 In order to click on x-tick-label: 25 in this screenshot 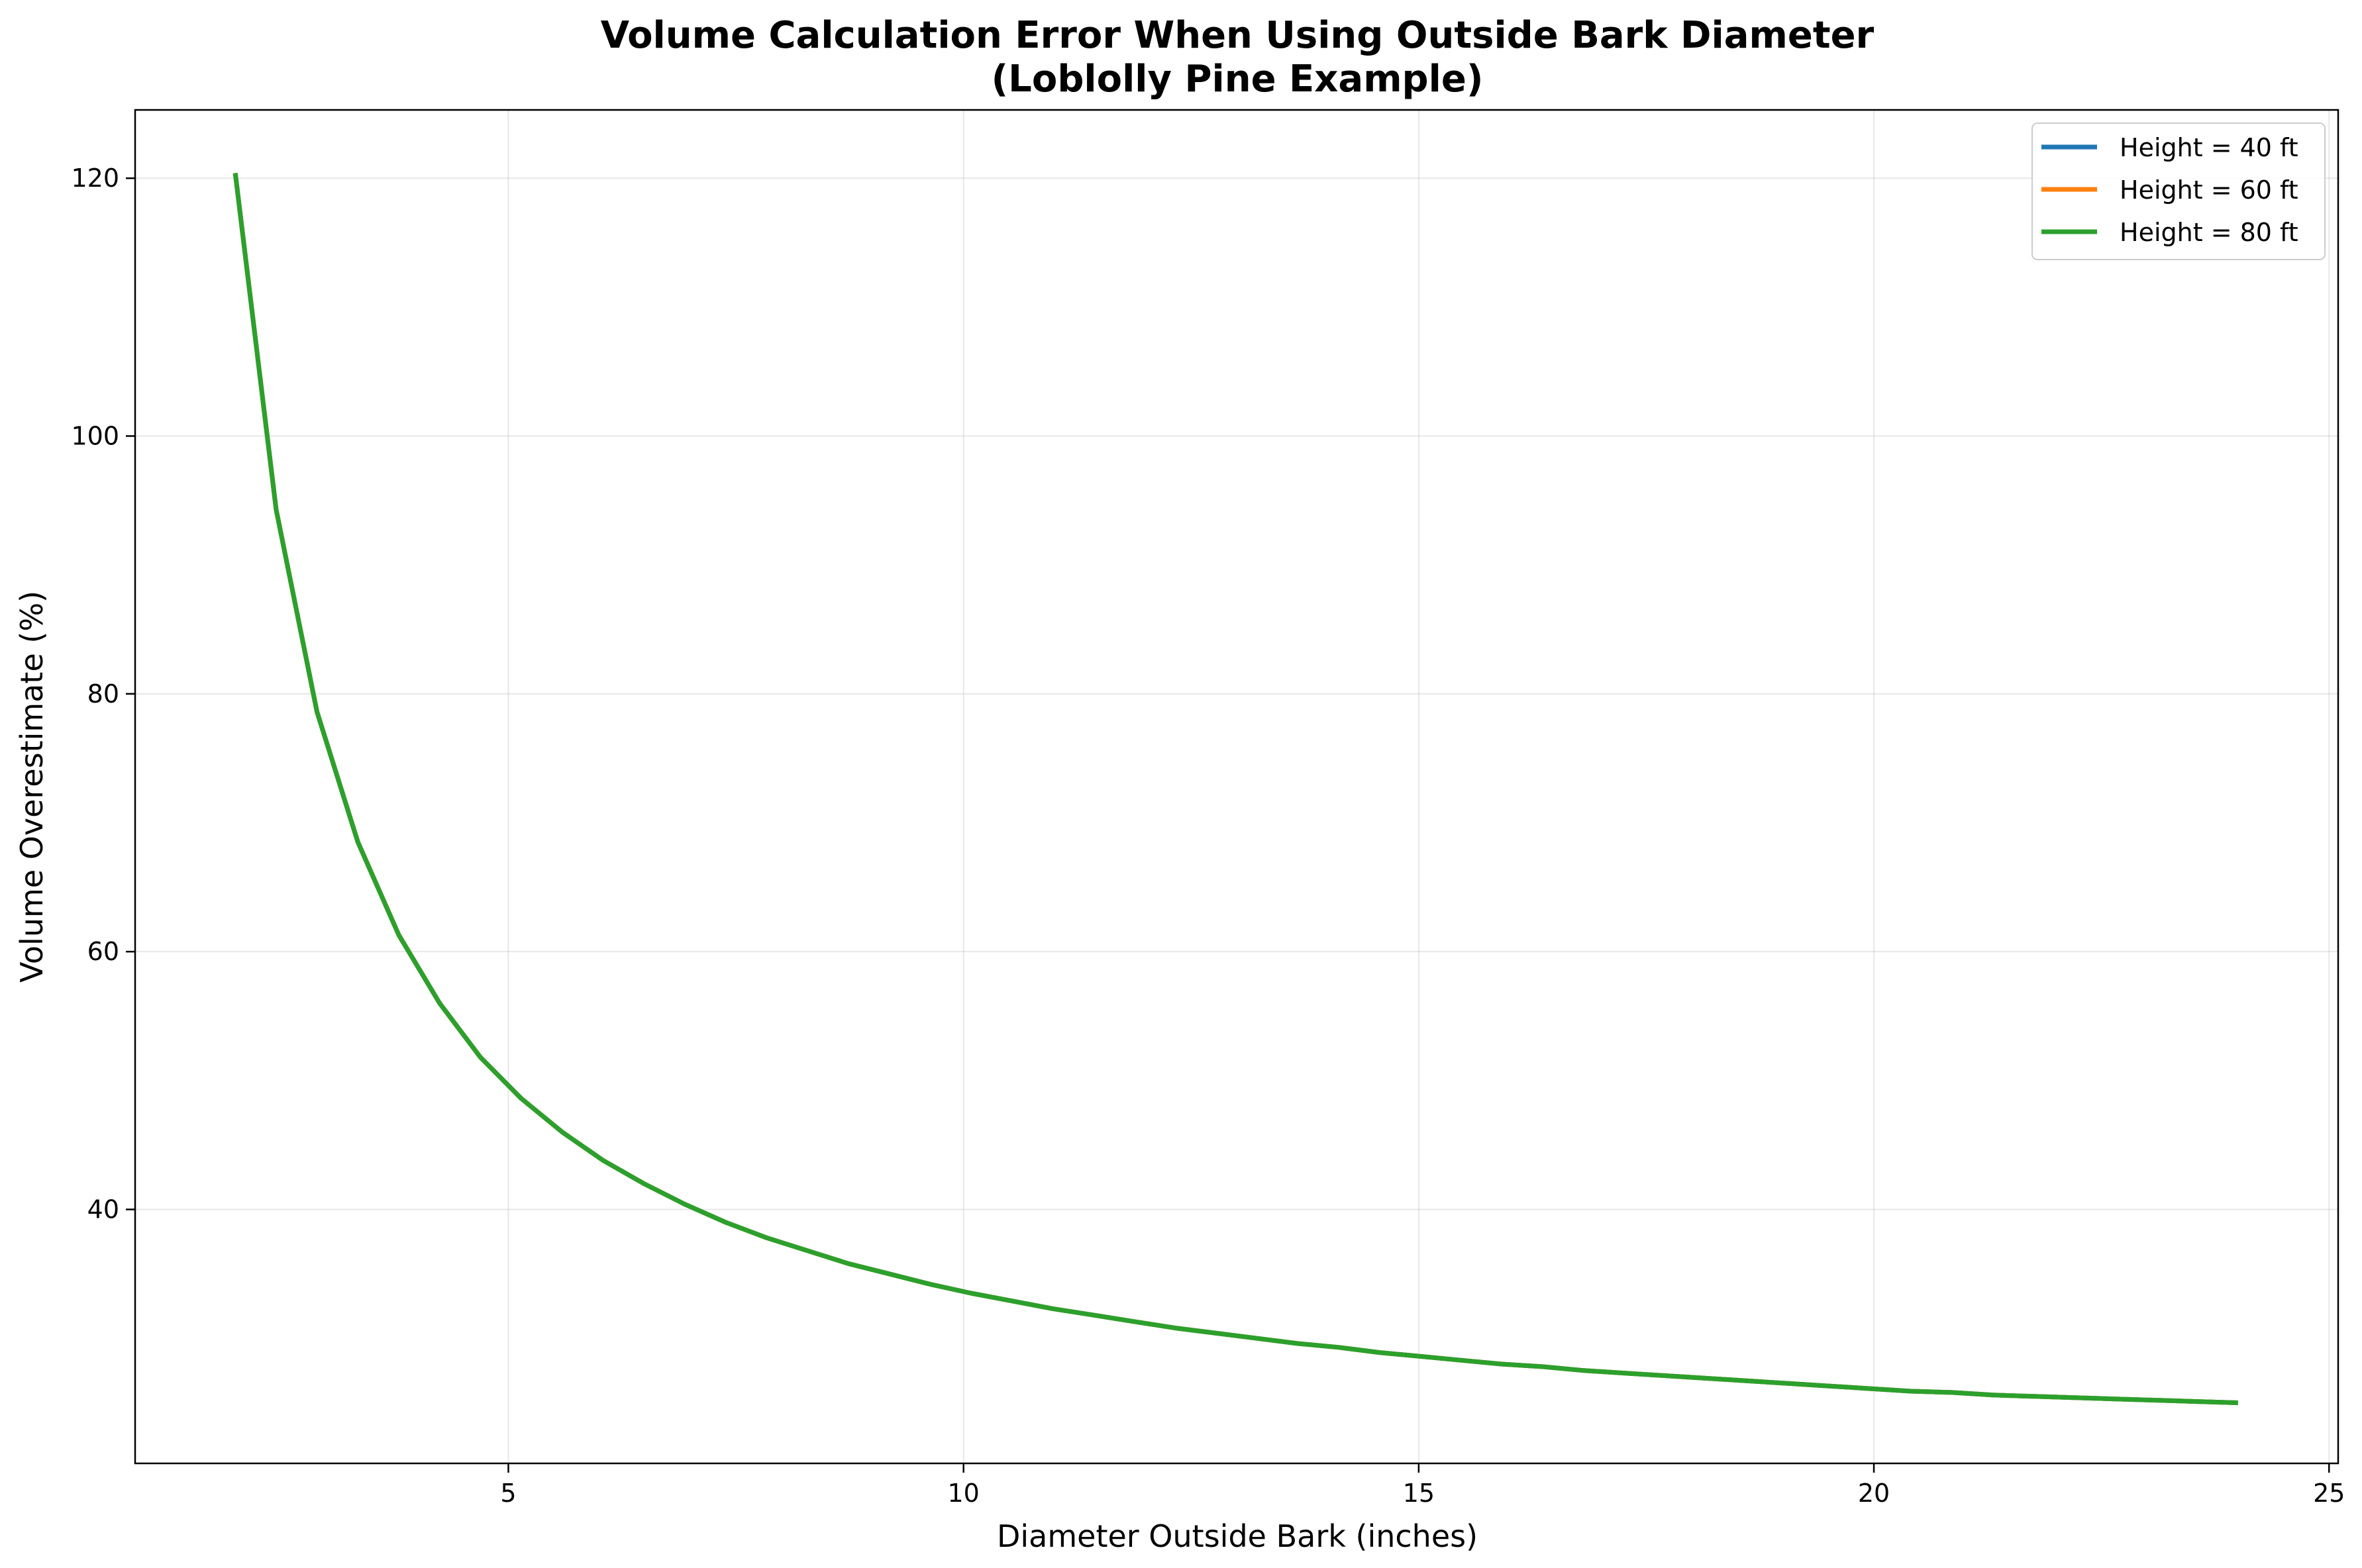, I will do `click(2329, 1493)`.